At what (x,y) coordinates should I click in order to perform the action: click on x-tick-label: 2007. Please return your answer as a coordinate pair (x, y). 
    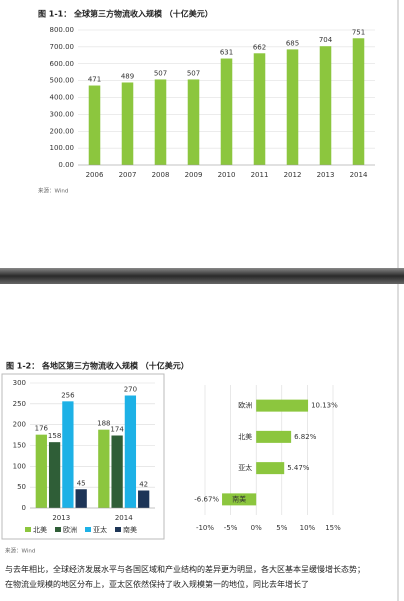
    Looking at the image, I should click on (128, 175).